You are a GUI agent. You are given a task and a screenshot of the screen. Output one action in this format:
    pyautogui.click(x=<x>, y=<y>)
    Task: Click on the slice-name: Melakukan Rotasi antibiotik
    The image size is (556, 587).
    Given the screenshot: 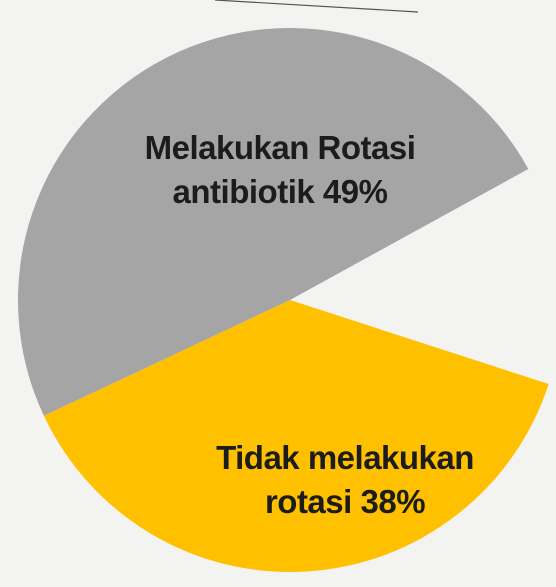 What is the action you would take?
    pyautogui.click(x=280, y=169)
    